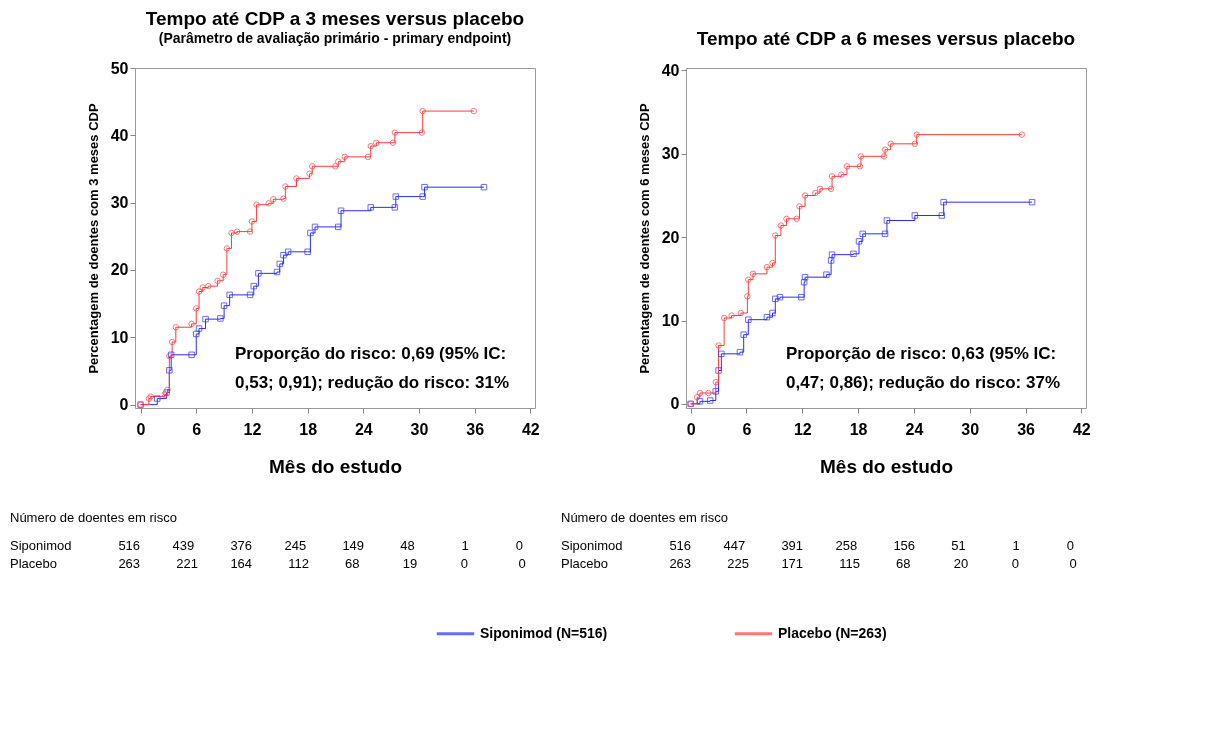 This screenshot has height=733, width=1221. I want to click on x-axis-title: Mês do estudo, so click(335, 466).